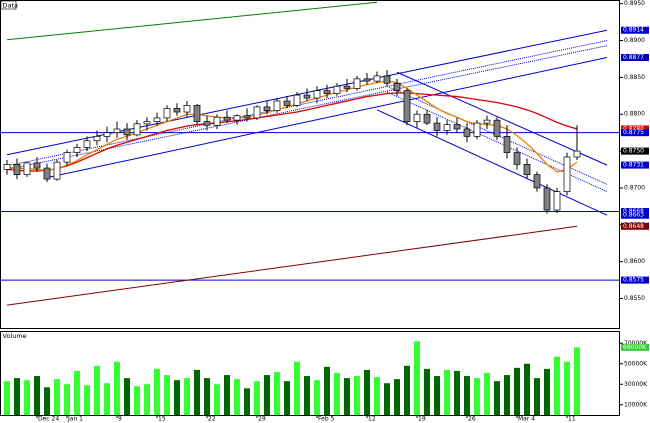  I want to click on volume-title: Volume, so click(15, 336).